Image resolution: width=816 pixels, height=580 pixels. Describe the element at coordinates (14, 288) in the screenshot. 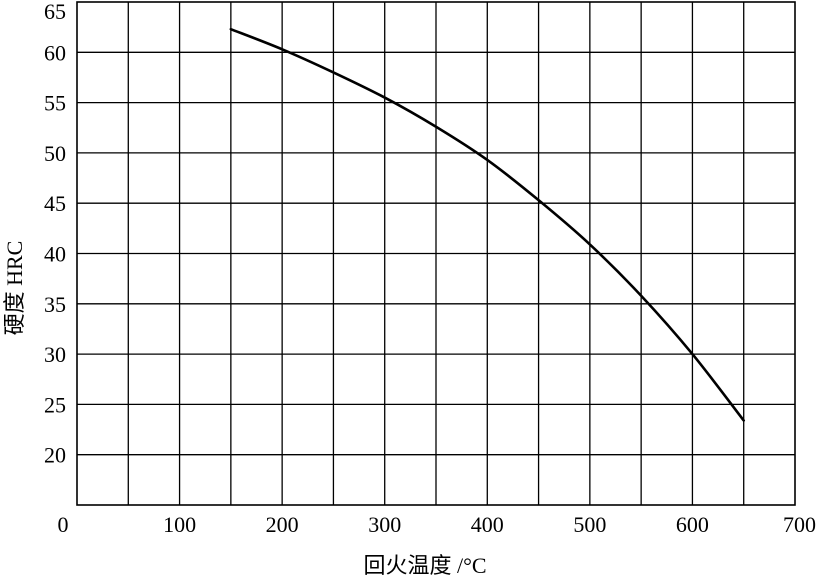

I see `y-axis-label: 硬度 HRC` at that location.